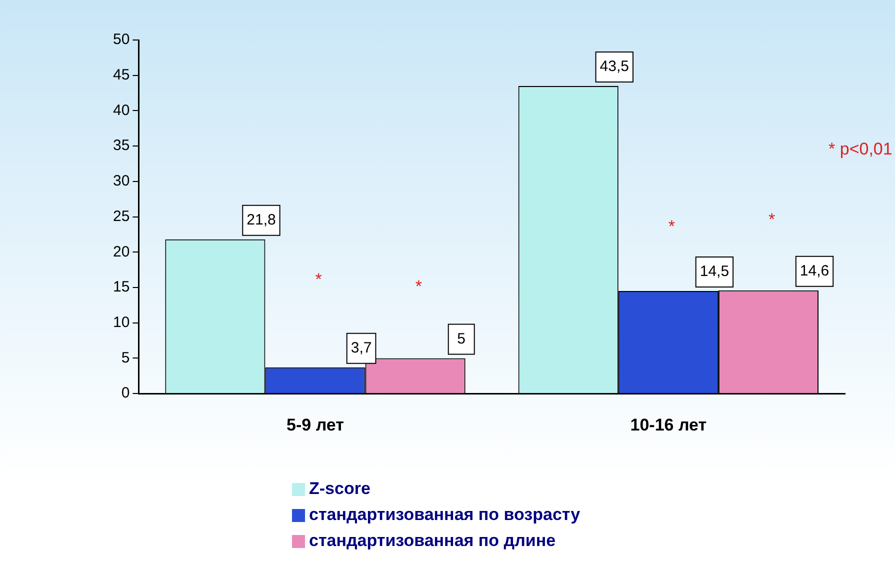 The width and height of the screenshot is (895, 569). I want to click on y-tick-label: 0, so click(125, 393).